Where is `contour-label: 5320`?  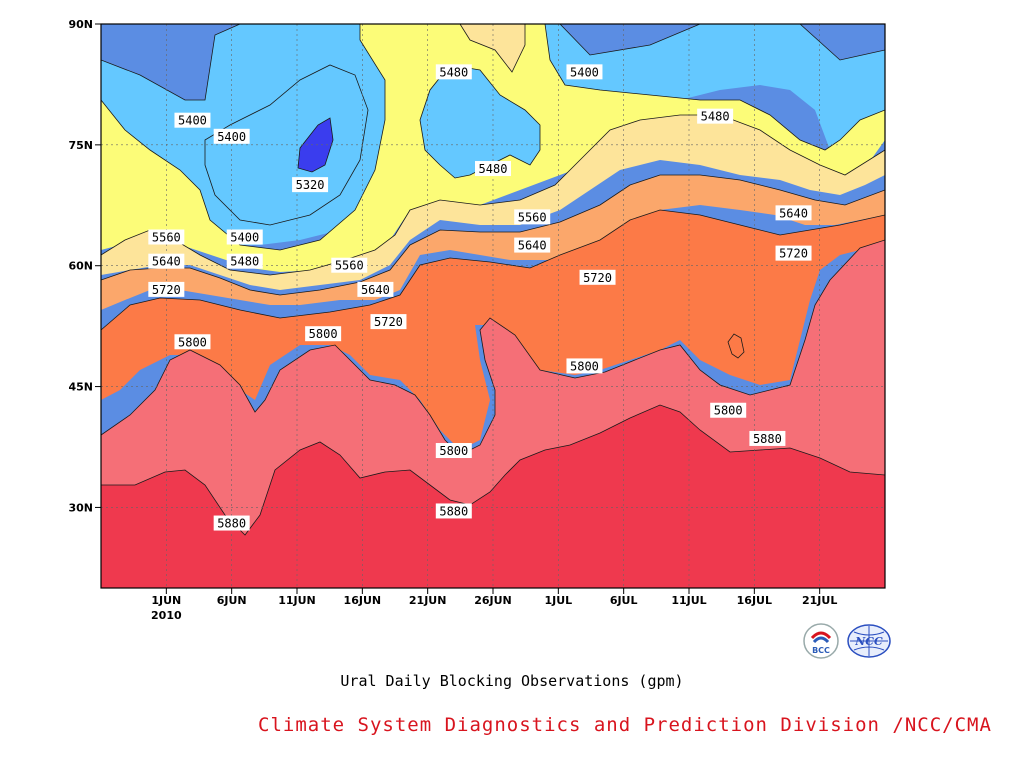 contour-label: 5320 is located at coordinates (310, 185).